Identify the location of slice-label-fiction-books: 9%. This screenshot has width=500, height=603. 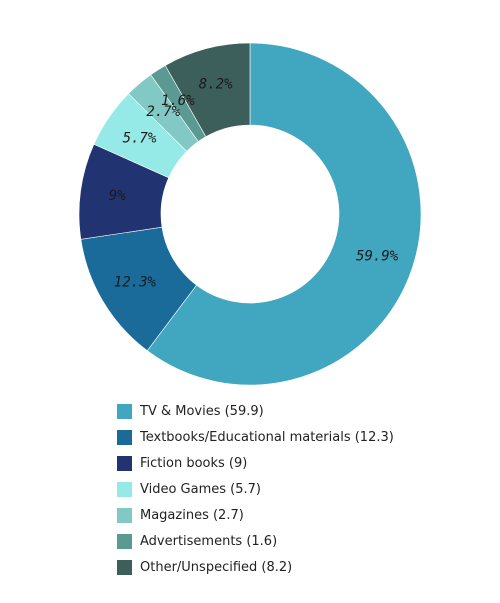
(117, 196).